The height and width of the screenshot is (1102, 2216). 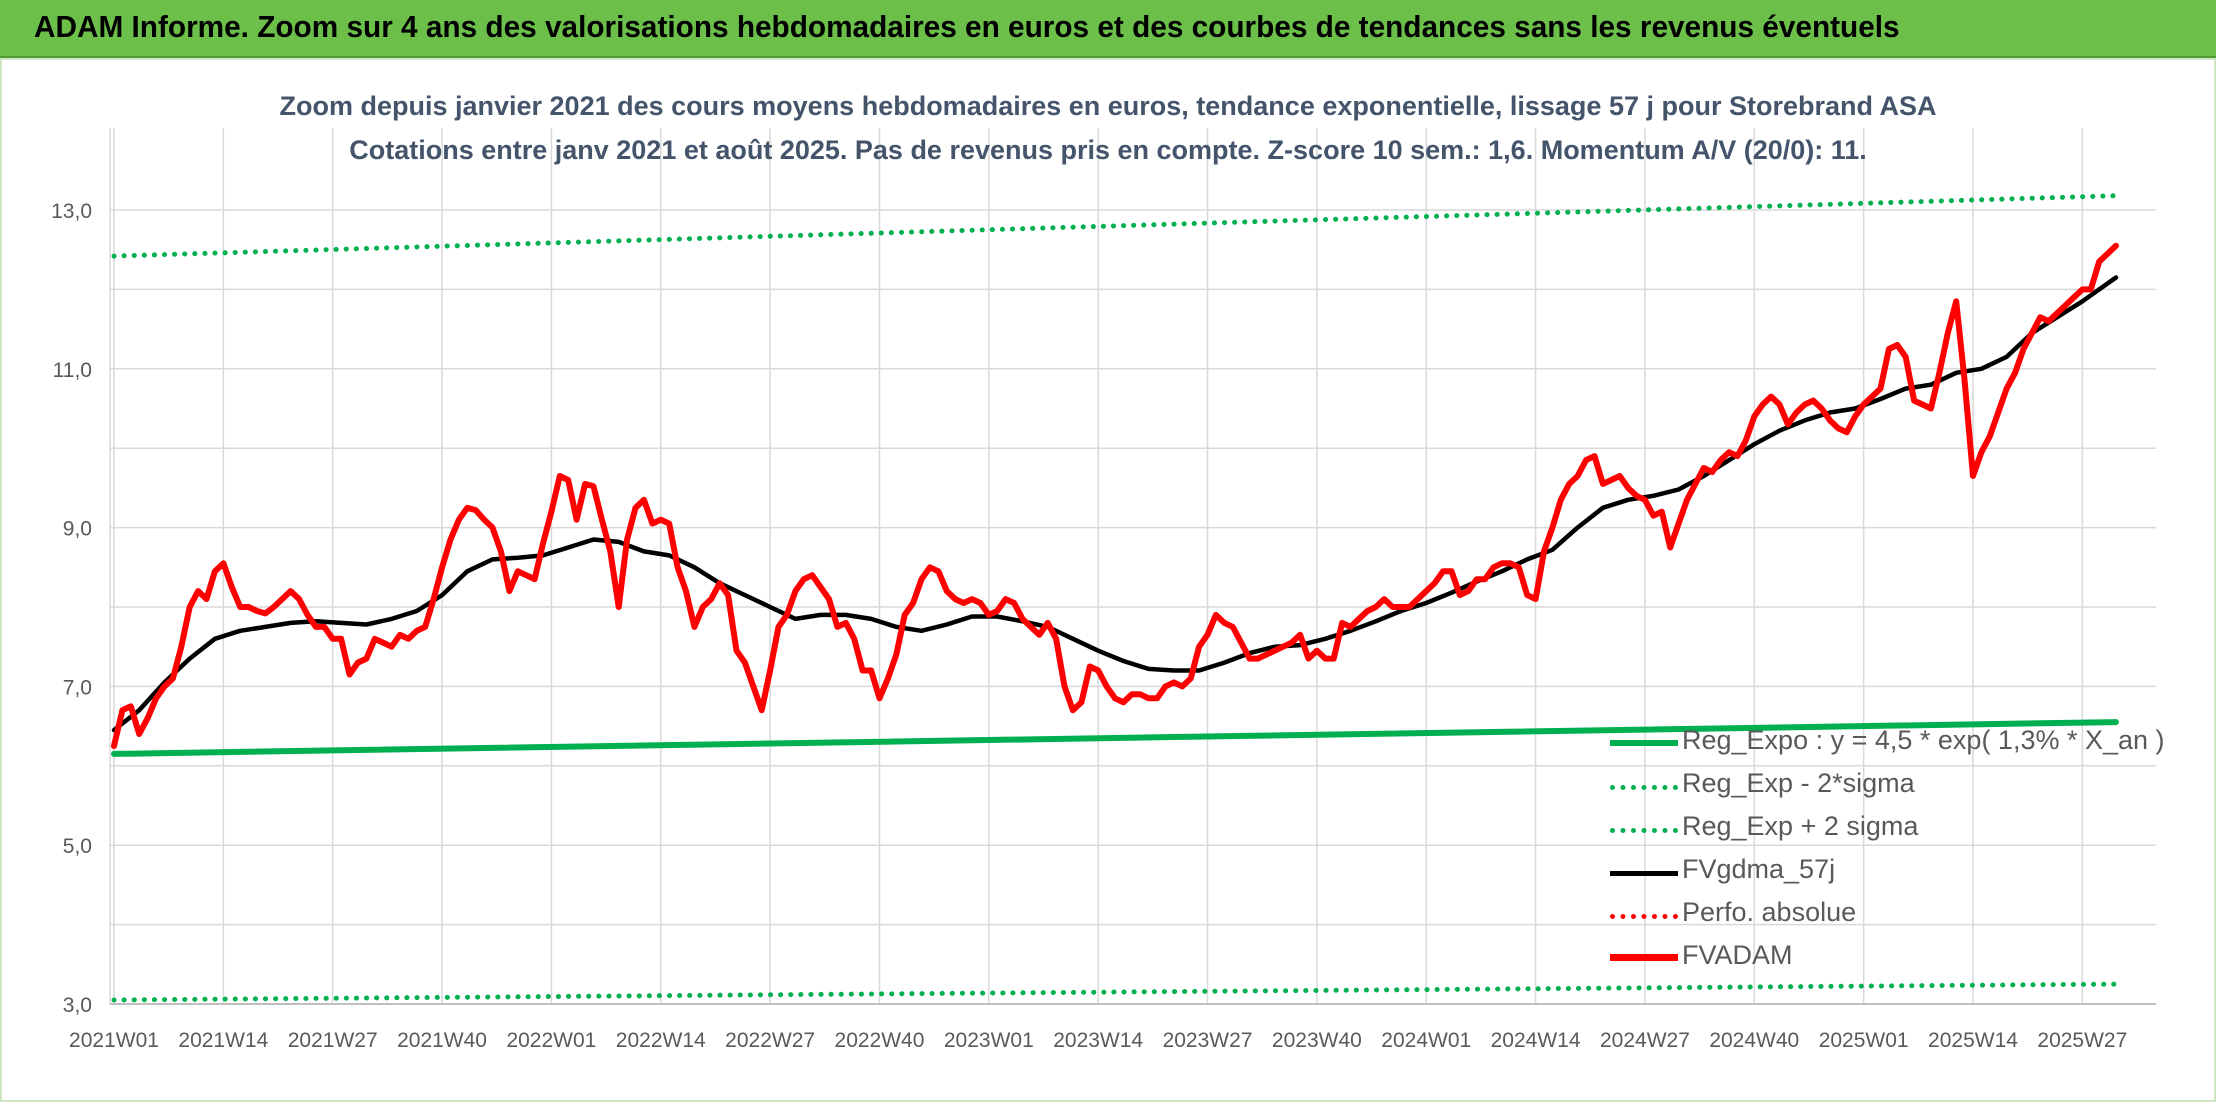 I want to click on x-tick-label: 2024W01, so click(x=1426, y=1040).